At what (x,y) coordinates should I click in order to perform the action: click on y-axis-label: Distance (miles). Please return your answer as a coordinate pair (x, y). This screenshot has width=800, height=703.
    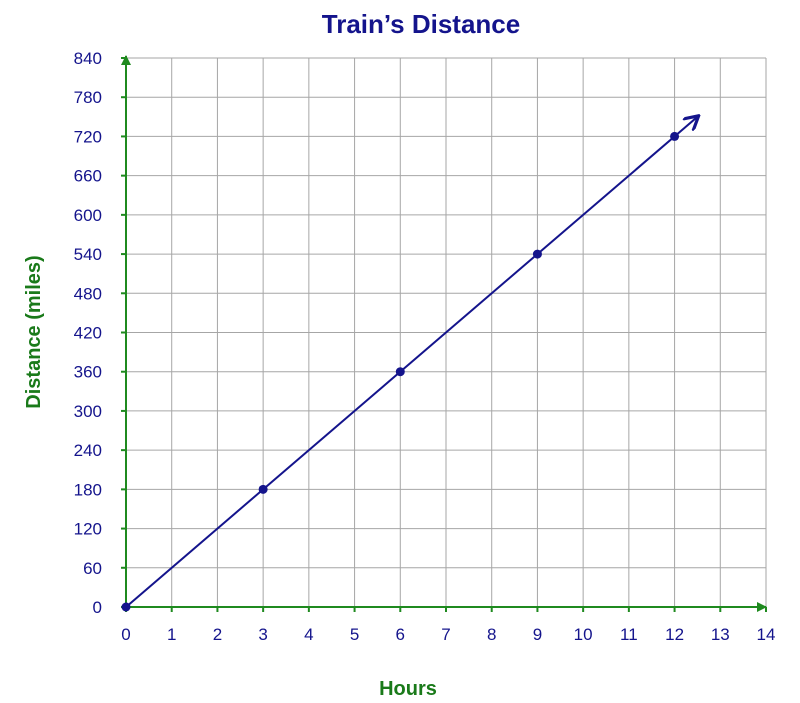
    Looking at the image, I should click on (34, 331).